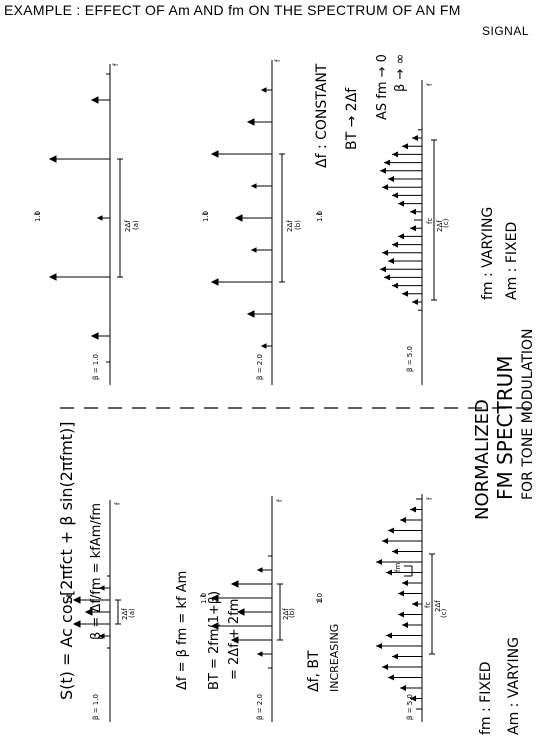  Describe the element at coordinates (96, 707) in the screenshot. I see `left-a-beta-label: β = 1.0` at that location.